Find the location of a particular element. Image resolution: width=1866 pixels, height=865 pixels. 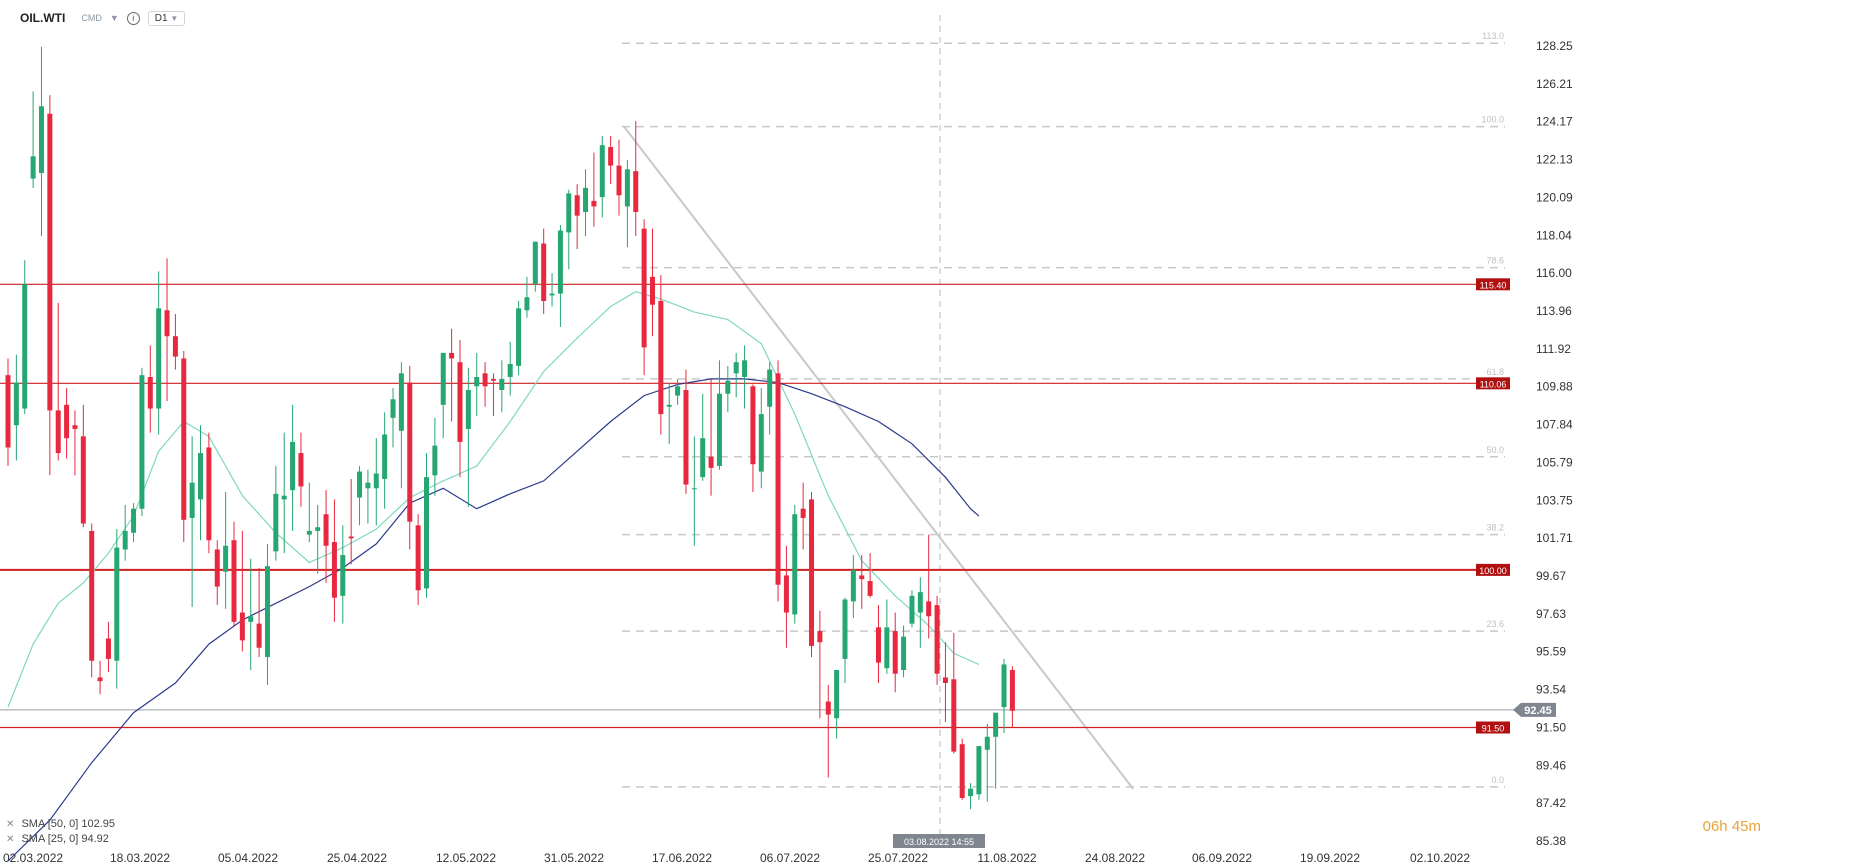

timeframe-selector: D1 ▼ is located at coordinates (166, 18).